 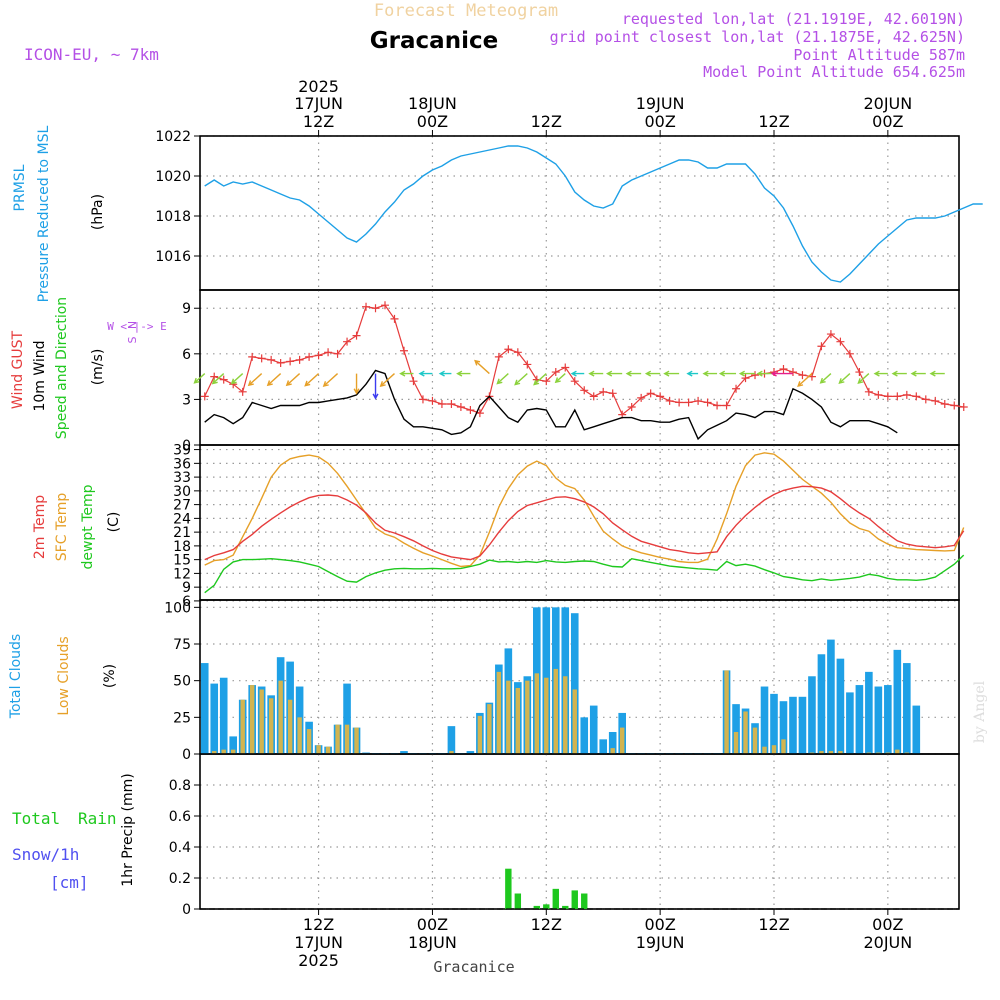 I want to click on dewpt-line, so click(x=584, y=574).